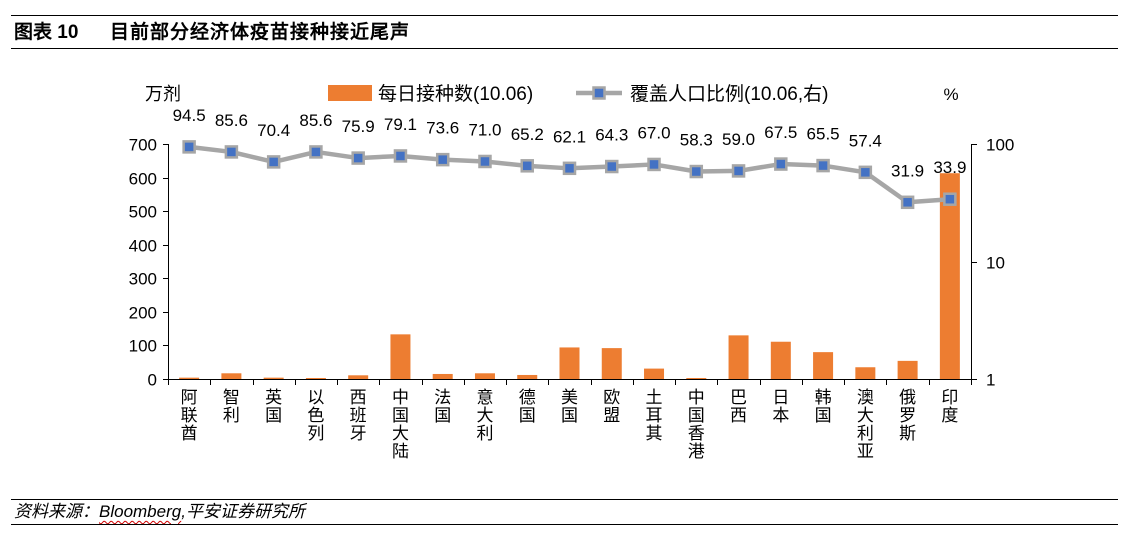  Describe the element at coordinates (729, 94) in the screenshot. I see `legend-line-label: 覆盖人口比例(10.06,右)` at that location.